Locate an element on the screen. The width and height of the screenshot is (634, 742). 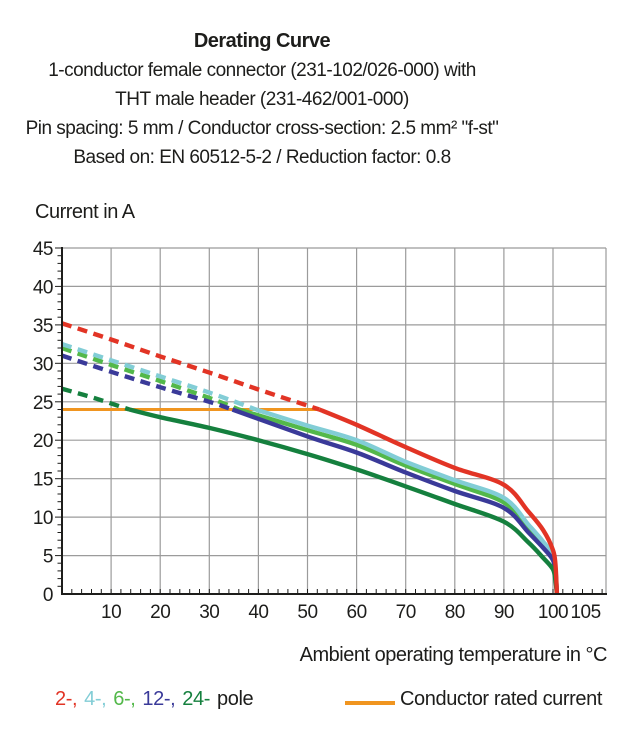
svg-text: 45 is located at coordinates (43, 249).